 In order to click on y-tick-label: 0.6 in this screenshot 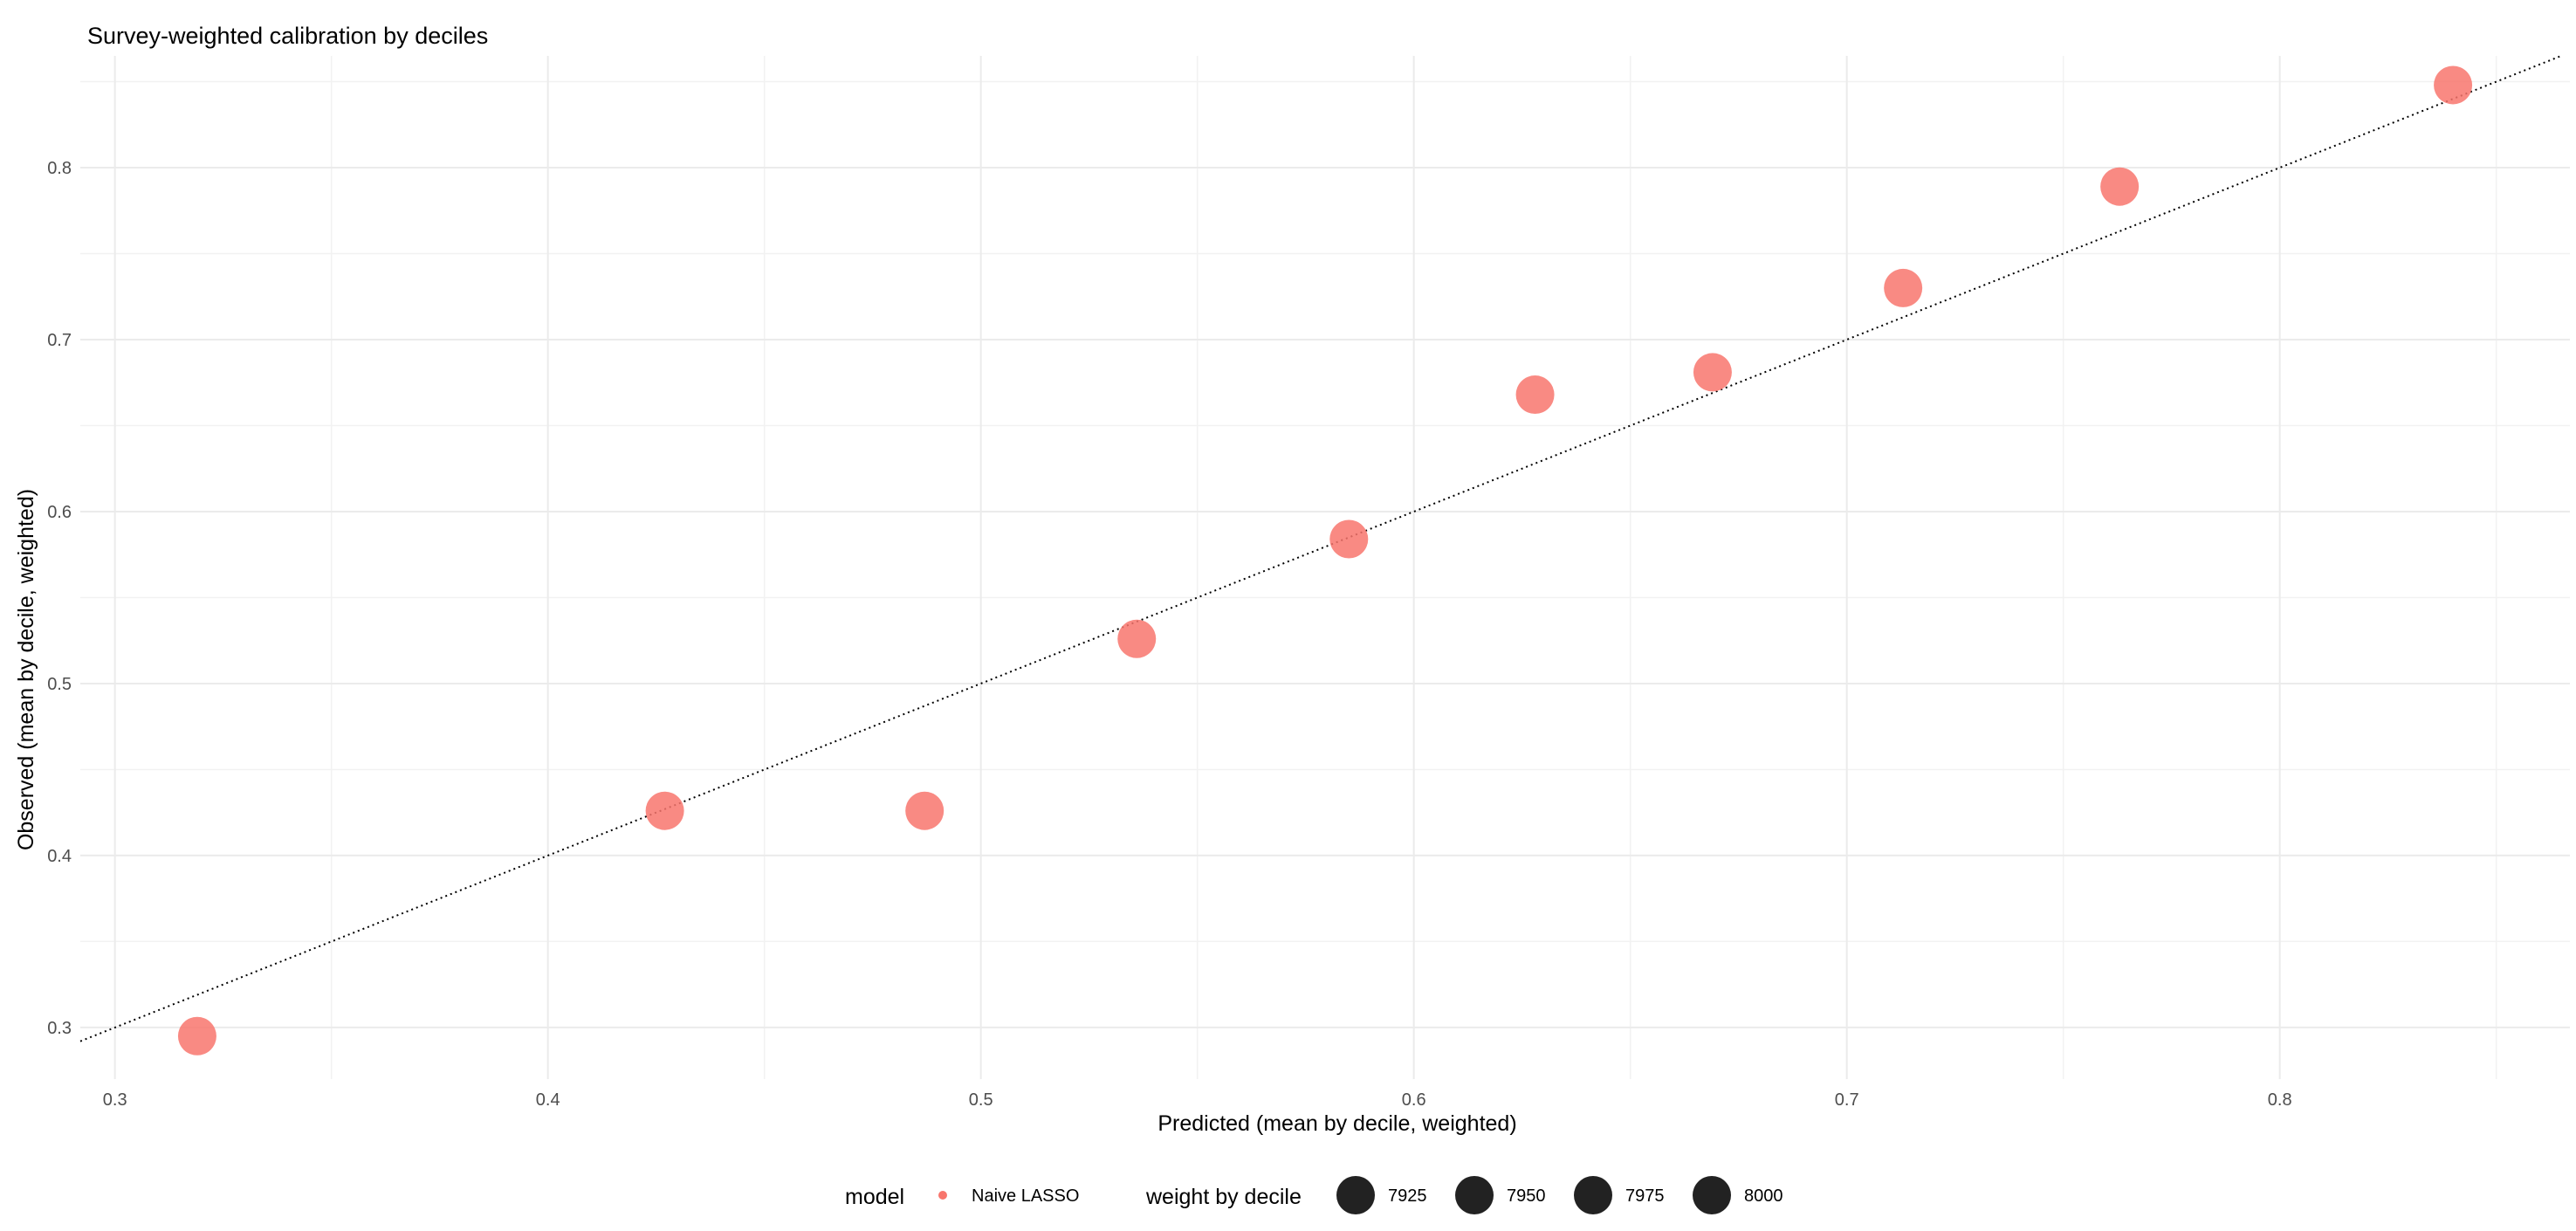, I will do `click(60, 512)`.